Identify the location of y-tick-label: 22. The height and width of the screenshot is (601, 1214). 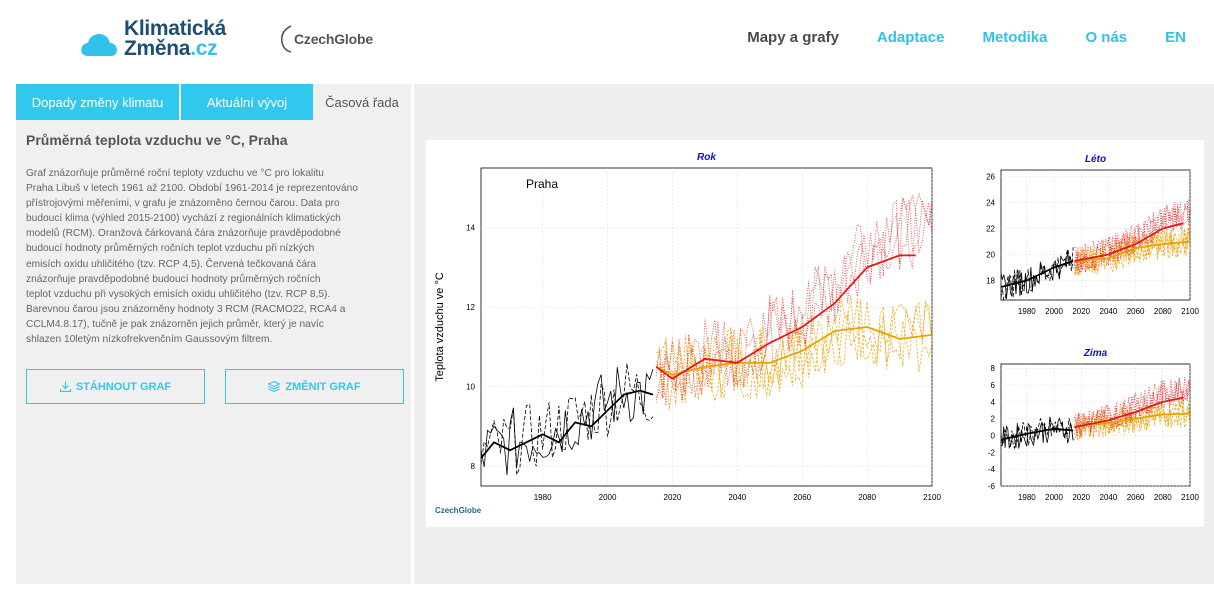
(990, 229).